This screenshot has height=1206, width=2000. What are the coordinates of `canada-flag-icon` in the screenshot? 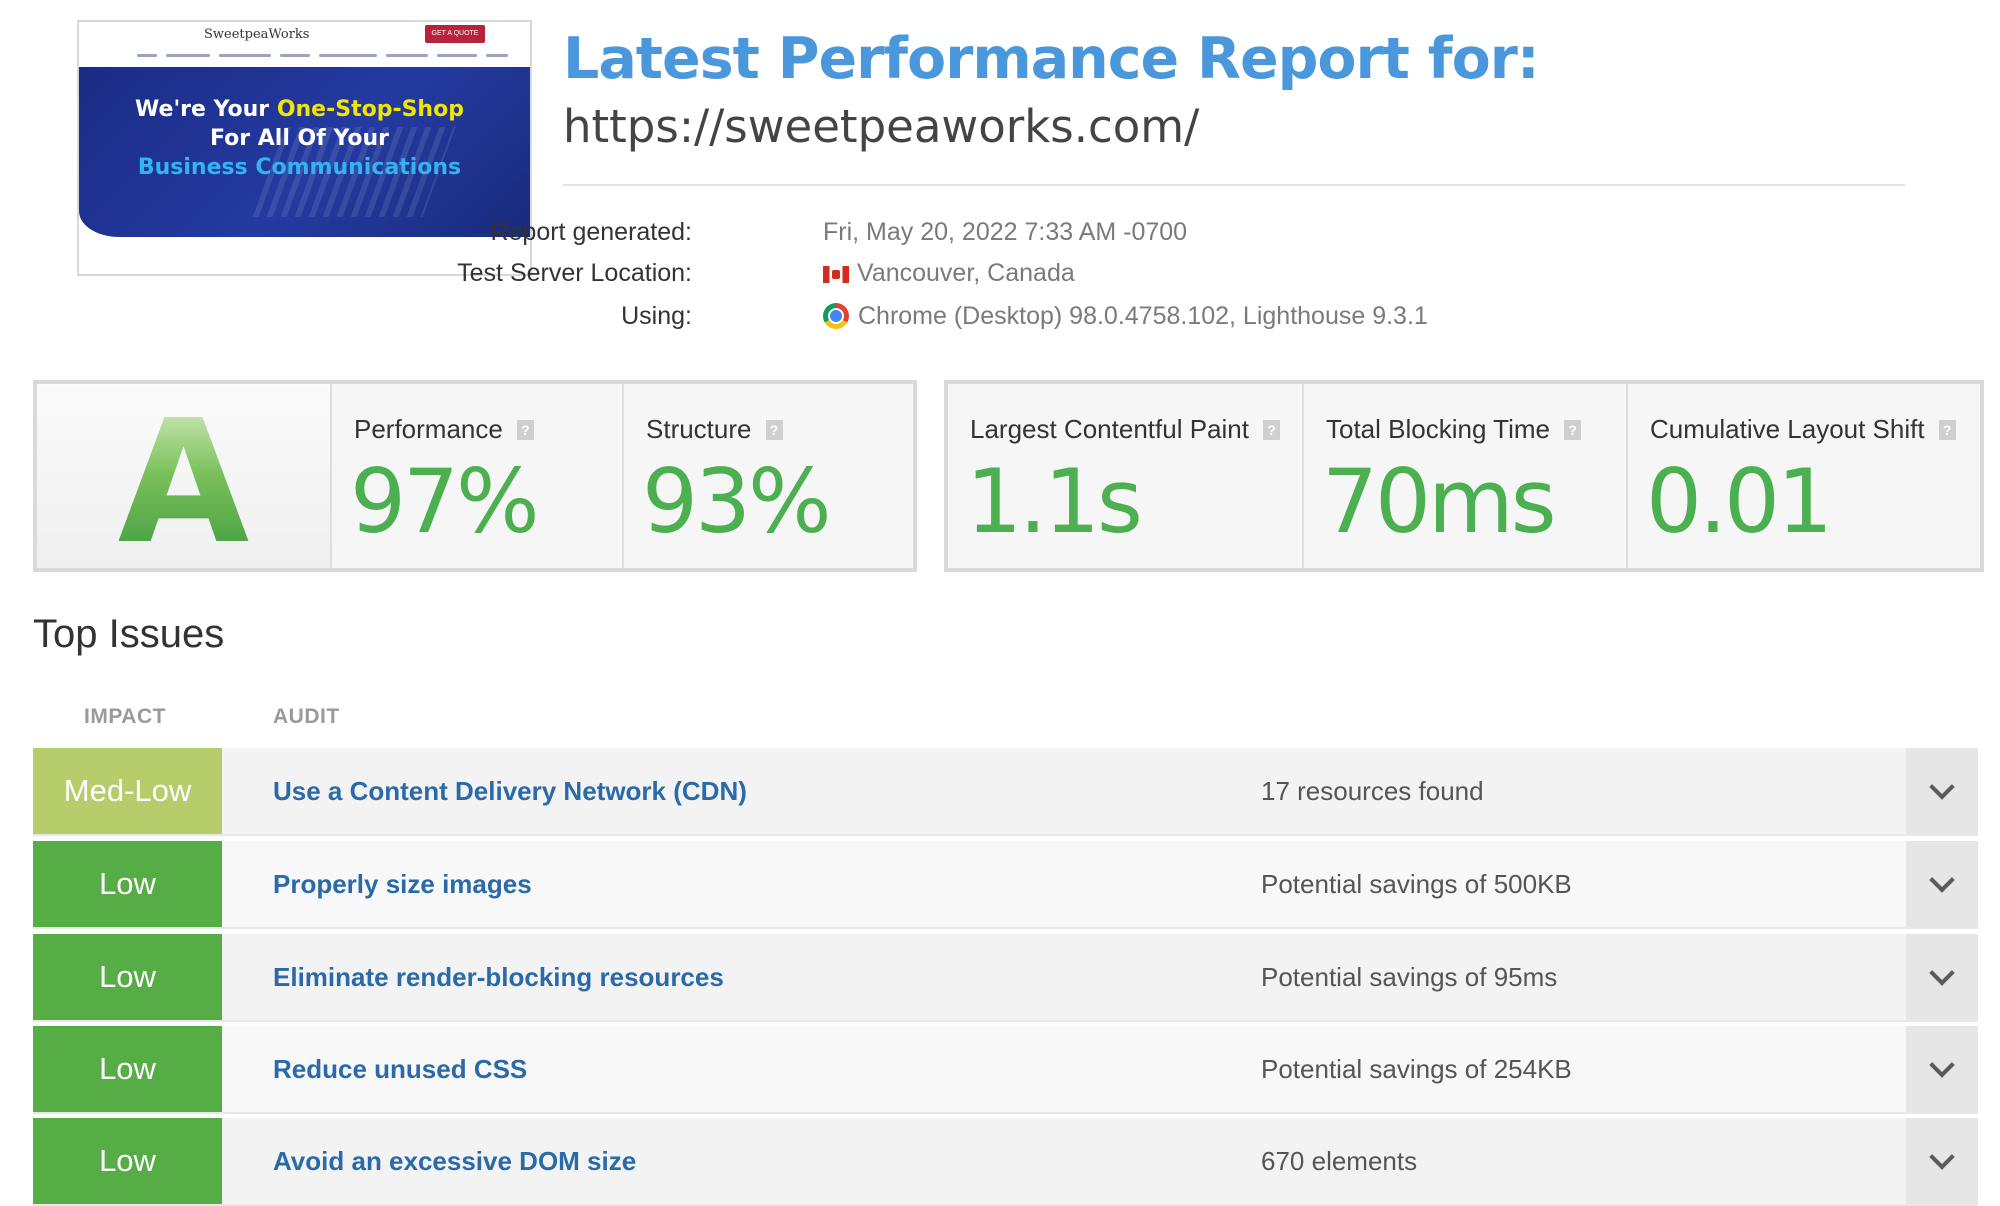 It's located at (836, 274).